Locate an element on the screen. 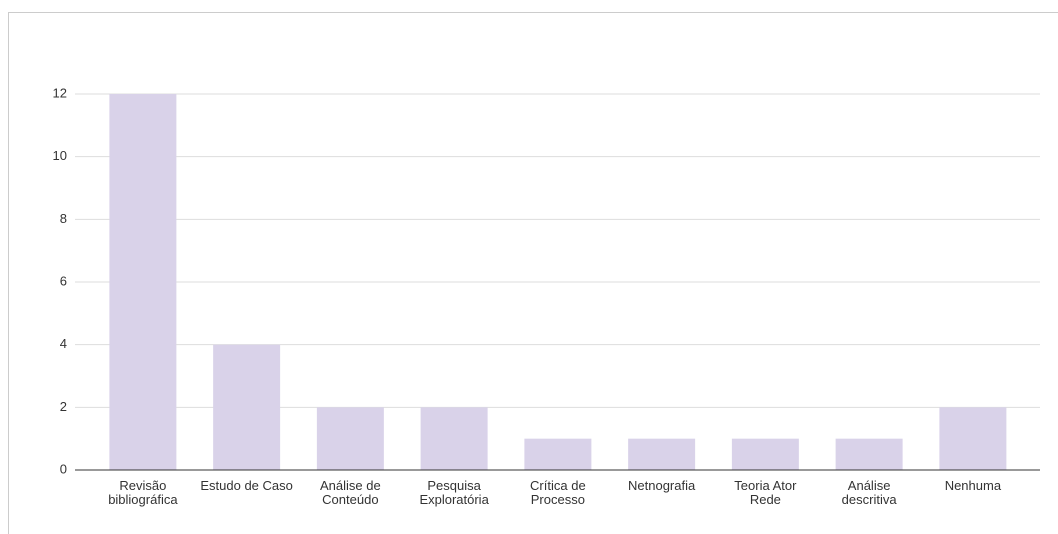 This screenshot has width=1058, height=534. y-tick-label: 4 is located at coordinates (63, 343).